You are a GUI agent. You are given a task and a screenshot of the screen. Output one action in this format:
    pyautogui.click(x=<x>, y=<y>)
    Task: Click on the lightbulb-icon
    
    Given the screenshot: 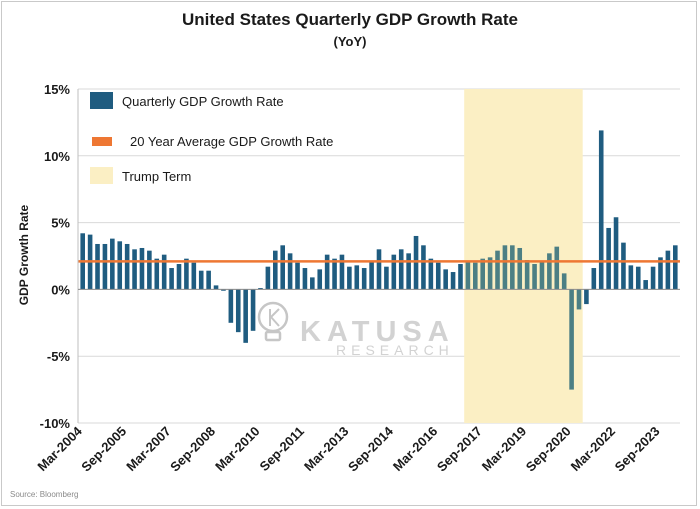 What is the action you would take?
    pyautogui.click(x=273, y=317)
    